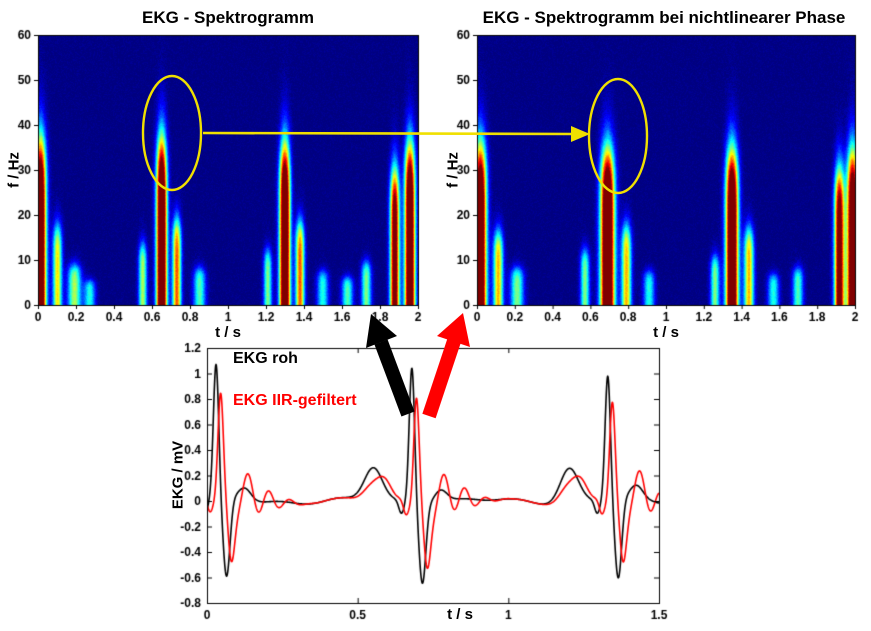 This screenshot has width=871, height=631. Describe the element at coordinates (178, 475) in the screenshot. I see `ecg-plot-ylabel: EKG / mV` at that location.